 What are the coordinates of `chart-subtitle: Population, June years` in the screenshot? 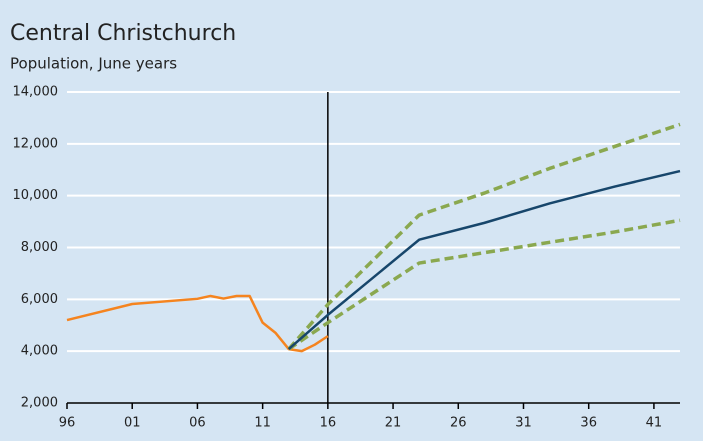 It's located at (93, 64).